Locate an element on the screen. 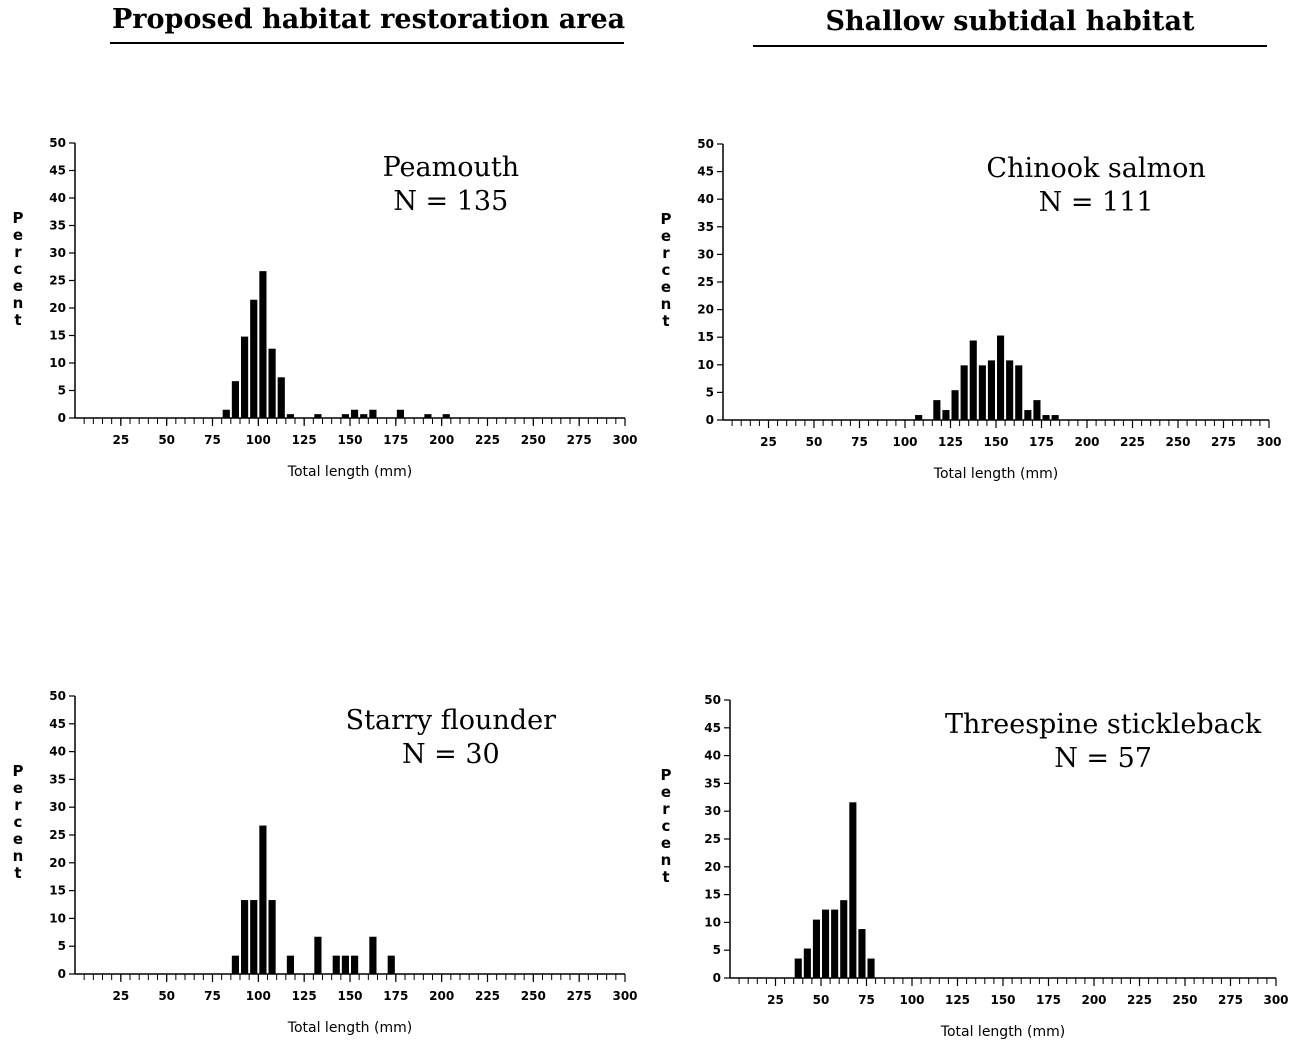 Image resolution: width=1296 pixels, height=1048 pixels. species-name: Starry flounder is located at coordinates (451, 720).